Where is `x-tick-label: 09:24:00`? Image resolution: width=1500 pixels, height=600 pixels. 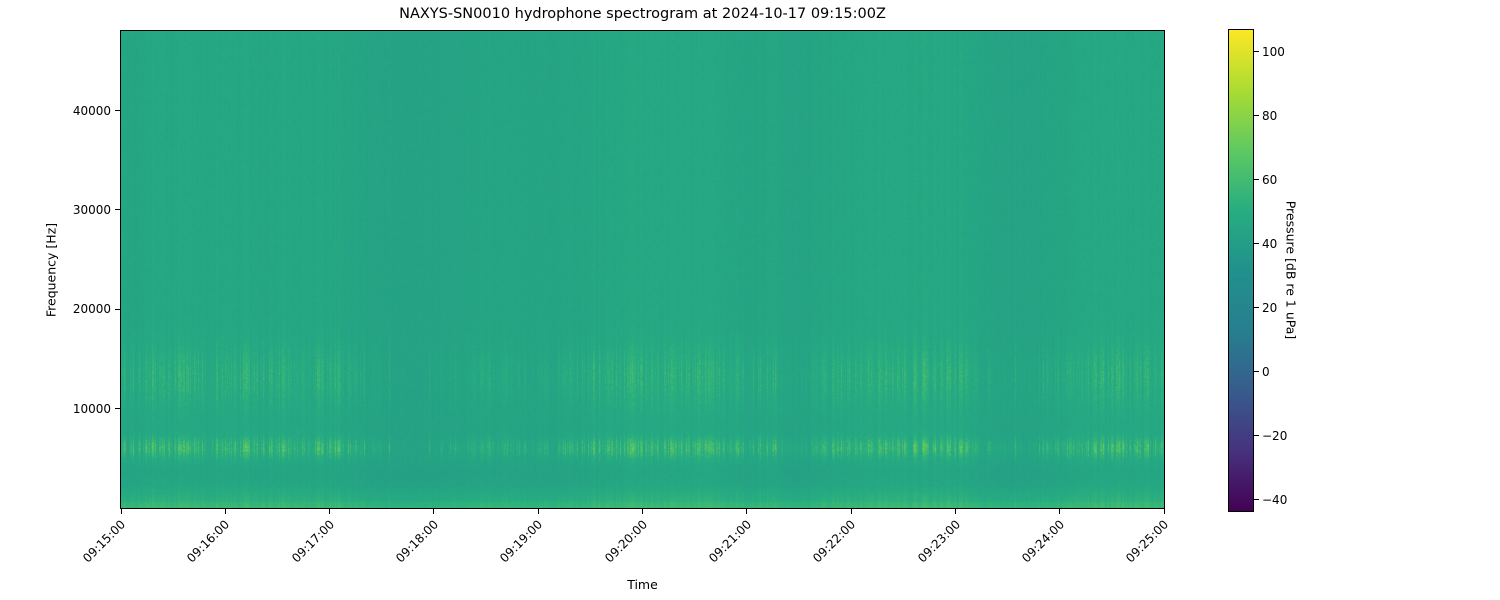 x-tick-label: 09:24:00 is located at coordinates (1042, 541).